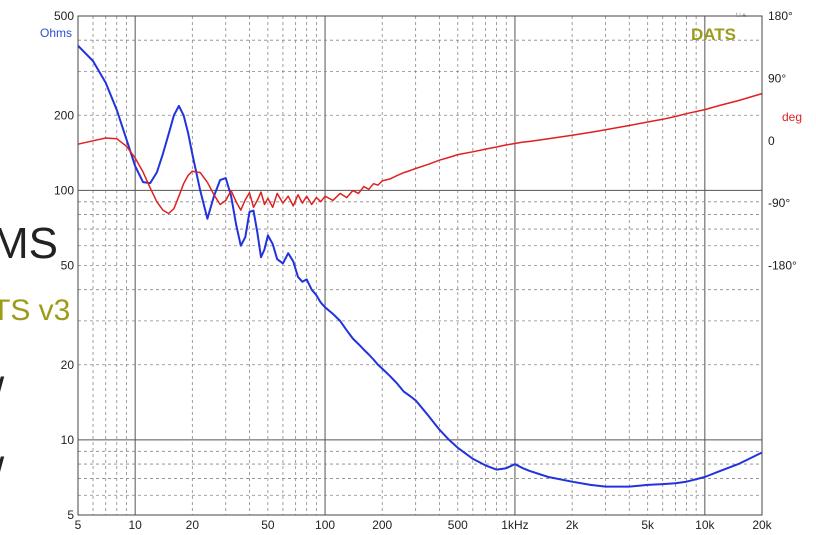 The width and height of the screenshot is (816, 535). I want to click on y-left-tick-label: 100, so click(64, 190).